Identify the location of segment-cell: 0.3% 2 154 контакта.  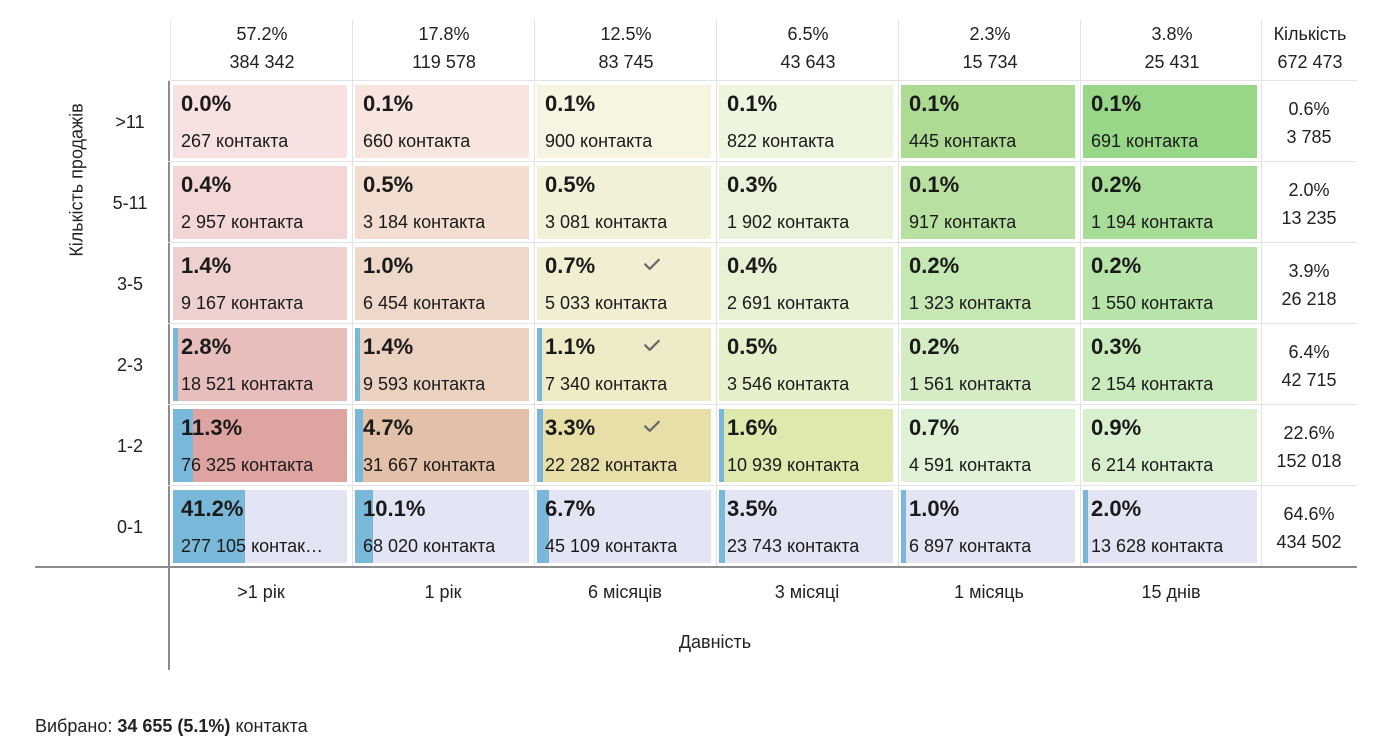
(1170, 364).